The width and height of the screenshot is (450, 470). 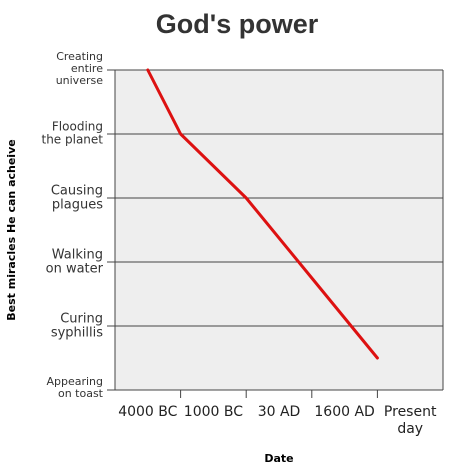 What do you see at coordinates (11, 229) in the screenshot?
I see `y-axis-title: Best miracles He can acheive` at bounding box center [11, 229].